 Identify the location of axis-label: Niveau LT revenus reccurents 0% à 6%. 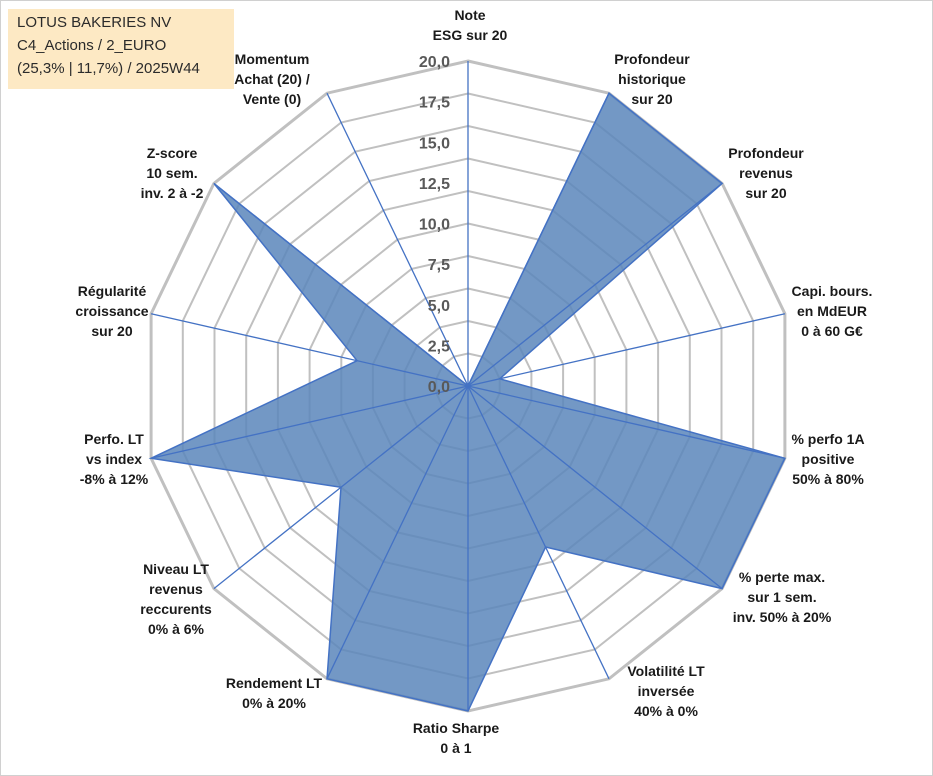
(176, 599).